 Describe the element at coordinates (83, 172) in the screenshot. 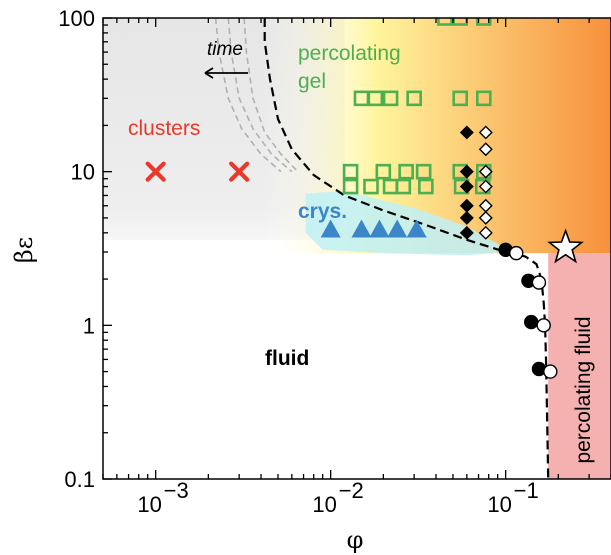

I see `y-tick-label-2: 10` at that location.